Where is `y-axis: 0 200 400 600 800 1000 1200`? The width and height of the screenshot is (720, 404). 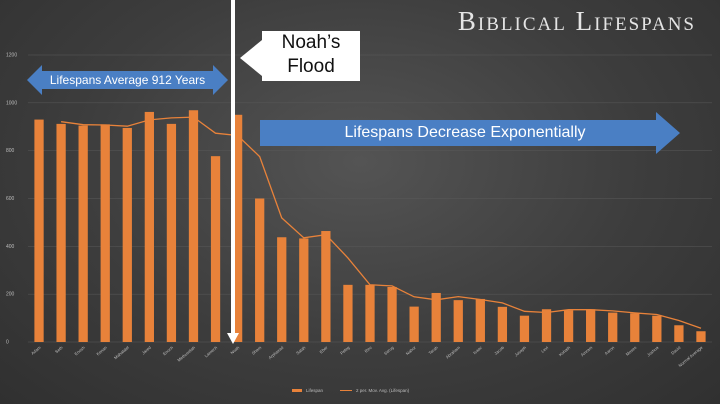
y-axis: 0 200 400 600 800 1000 1200 is located at coordinates (11, 199).